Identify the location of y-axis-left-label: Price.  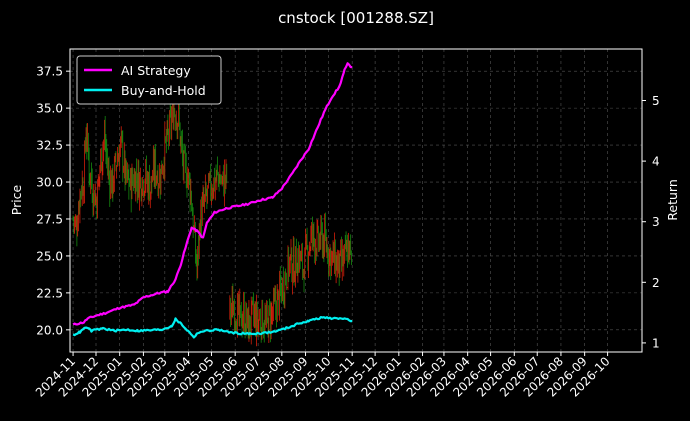
(16, 199).